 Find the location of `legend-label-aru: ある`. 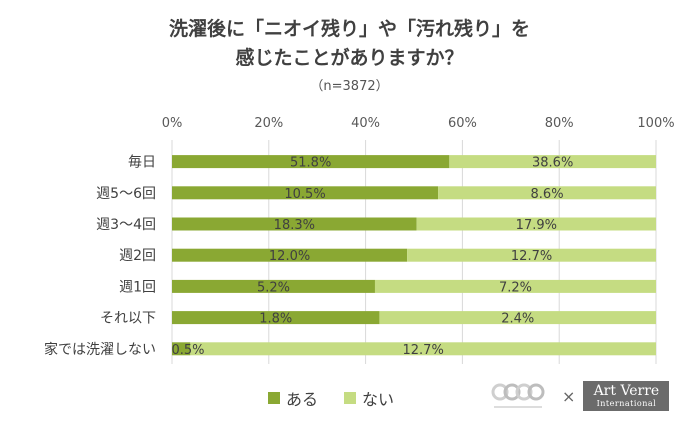

legend-label-aru: ある is located at coordinates (302, 399).